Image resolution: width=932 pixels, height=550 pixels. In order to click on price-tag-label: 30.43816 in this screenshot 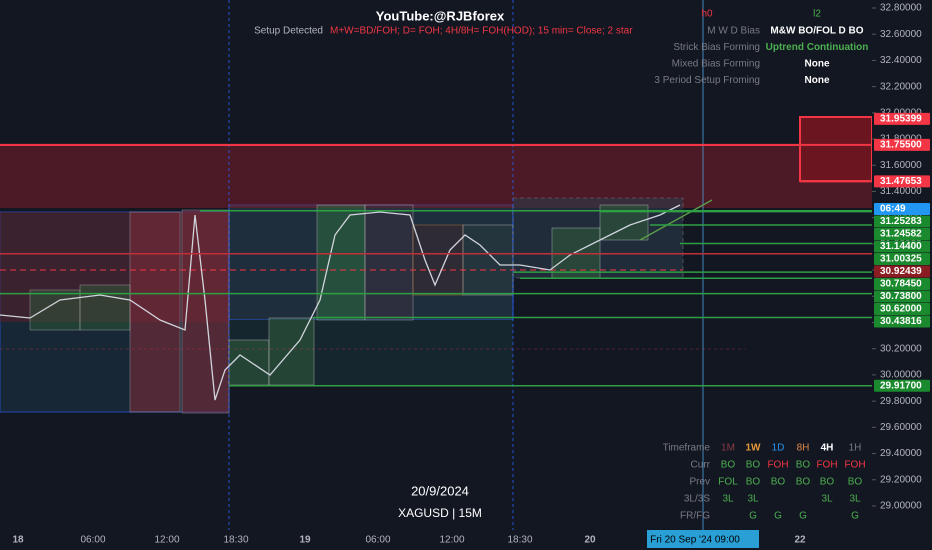, I will do `click(901, 321)`.